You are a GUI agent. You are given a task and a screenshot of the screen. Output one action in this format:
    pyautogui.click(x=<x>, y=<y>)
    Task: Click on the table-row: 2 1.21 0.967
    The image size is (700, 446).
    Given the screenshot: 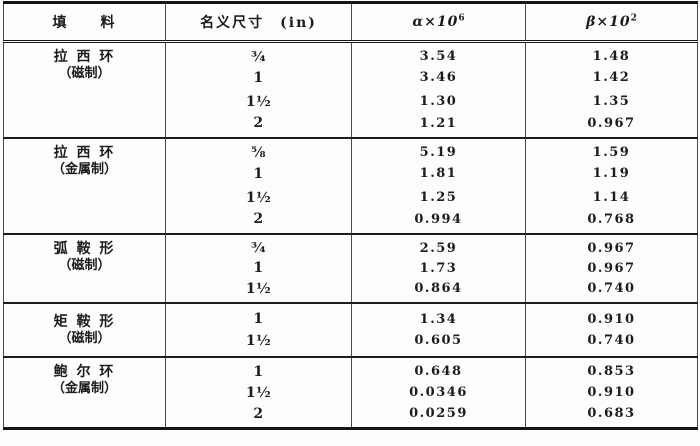 What is the action you would take?
    pyautogui.click(x=351, y=125)
    